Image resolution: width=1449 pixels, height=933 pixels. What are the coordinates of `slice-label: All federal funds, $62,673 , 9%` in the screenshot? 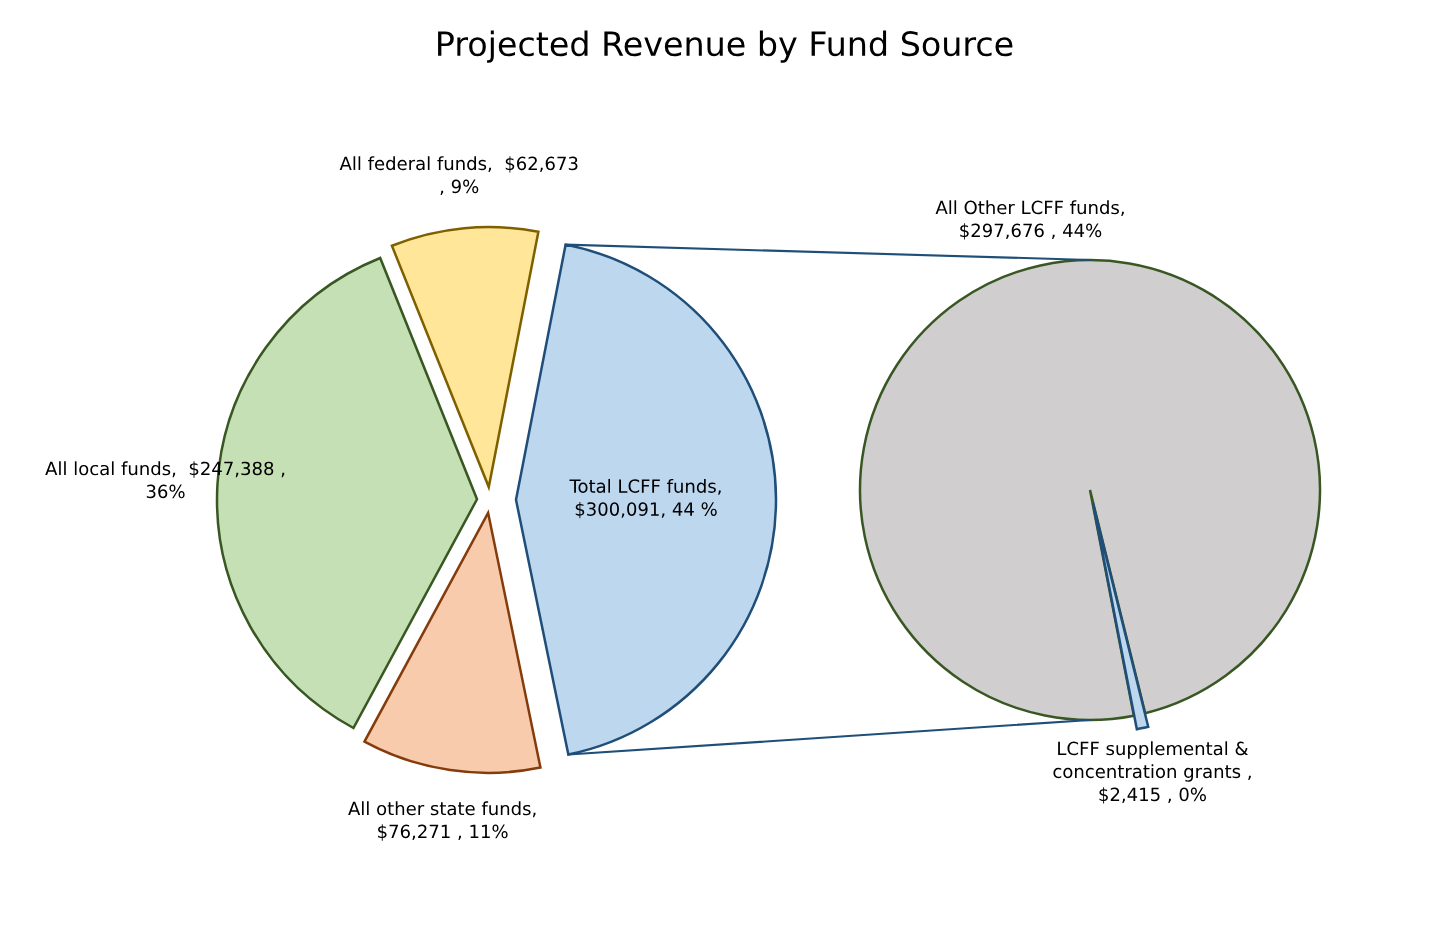 It's located at (458, 176).